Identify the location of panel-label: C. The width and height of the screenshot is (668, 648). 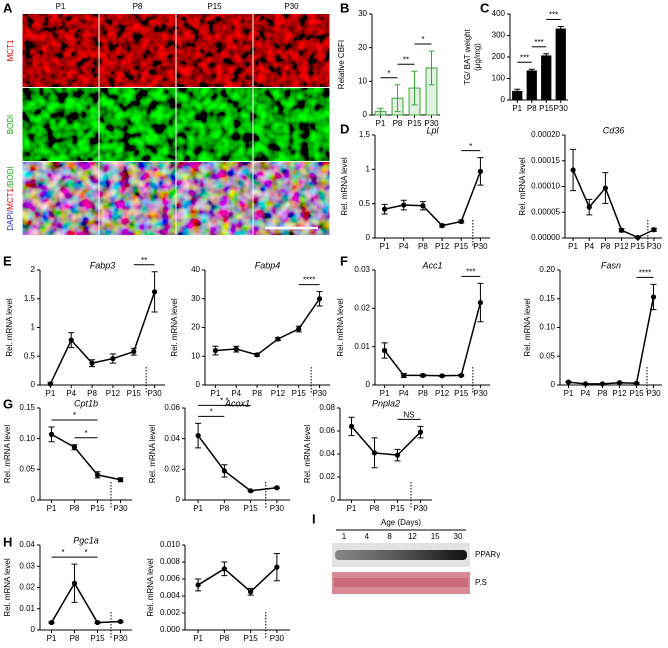
(485, 7).